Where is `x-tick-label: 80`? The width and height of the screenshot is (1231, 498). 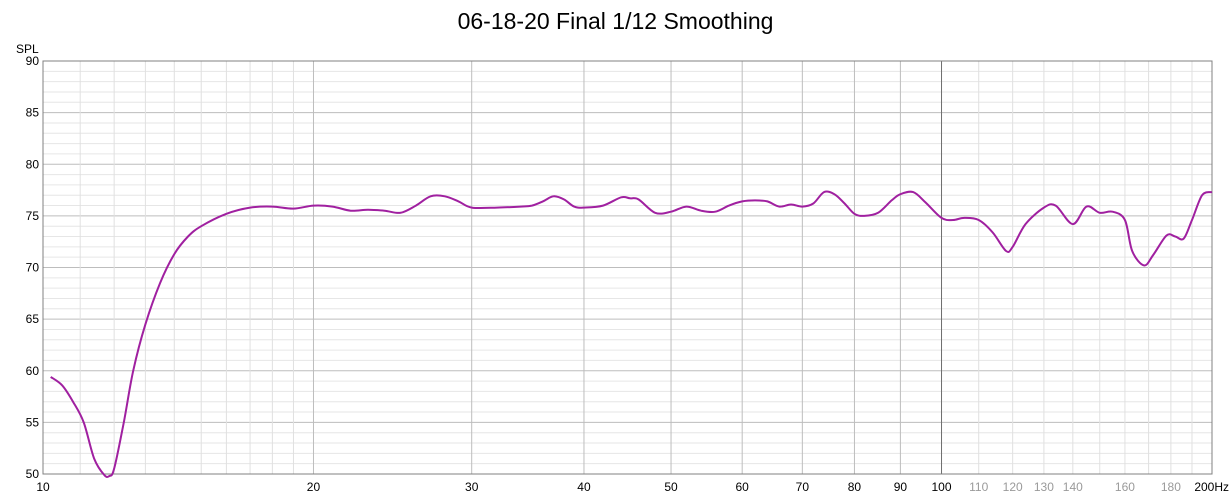 x-tick-label: 80 is located at coordinates (855, 487).